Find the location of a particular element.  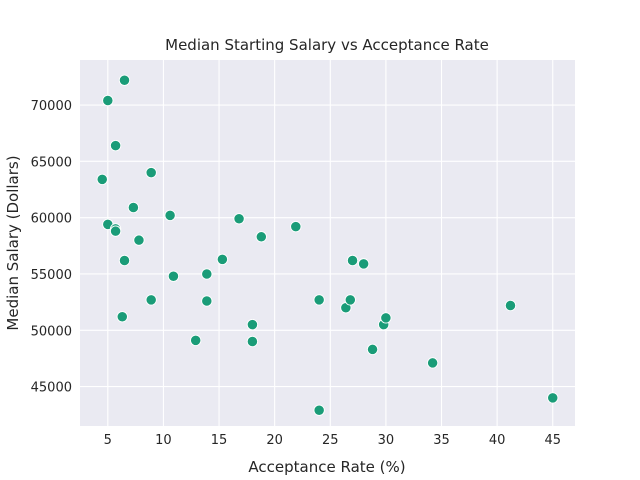

y-tick-labels: 45000 50000 55000 60000 65000 70000 is located at coordinates (51, 247).